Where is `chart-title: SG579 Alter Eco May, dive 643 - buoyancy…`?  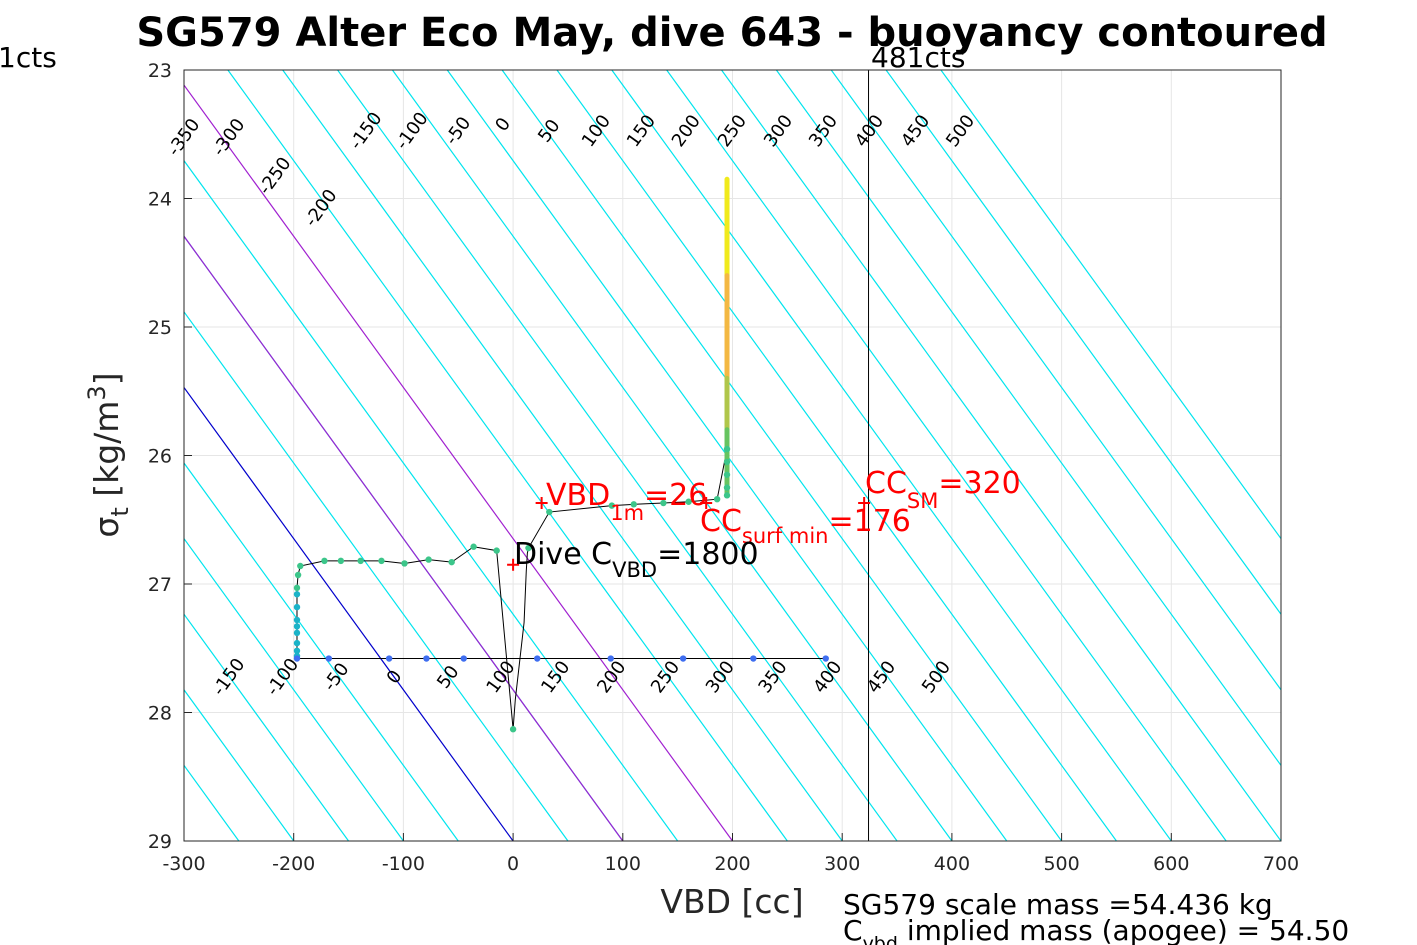 chart-title: SG579 Alter Eco May, dive 643 - buoyancy… is located at coordinates (731, 33).